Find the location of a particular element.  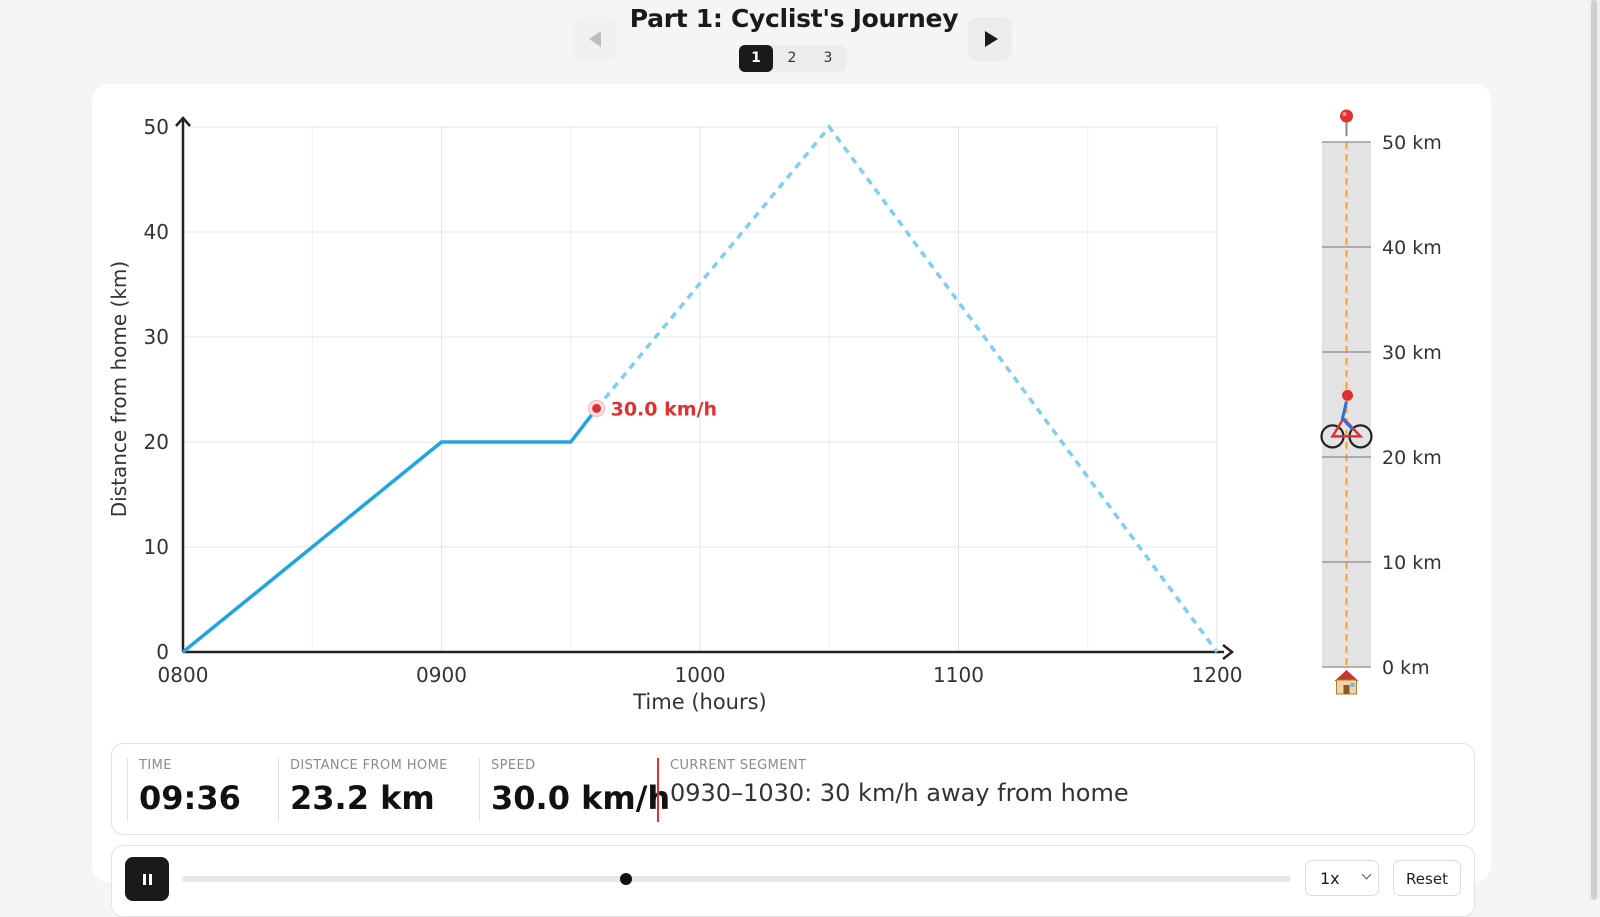

segment-value: 0930–1030: 30 km/h away from home is located at coordinates (899, 793).